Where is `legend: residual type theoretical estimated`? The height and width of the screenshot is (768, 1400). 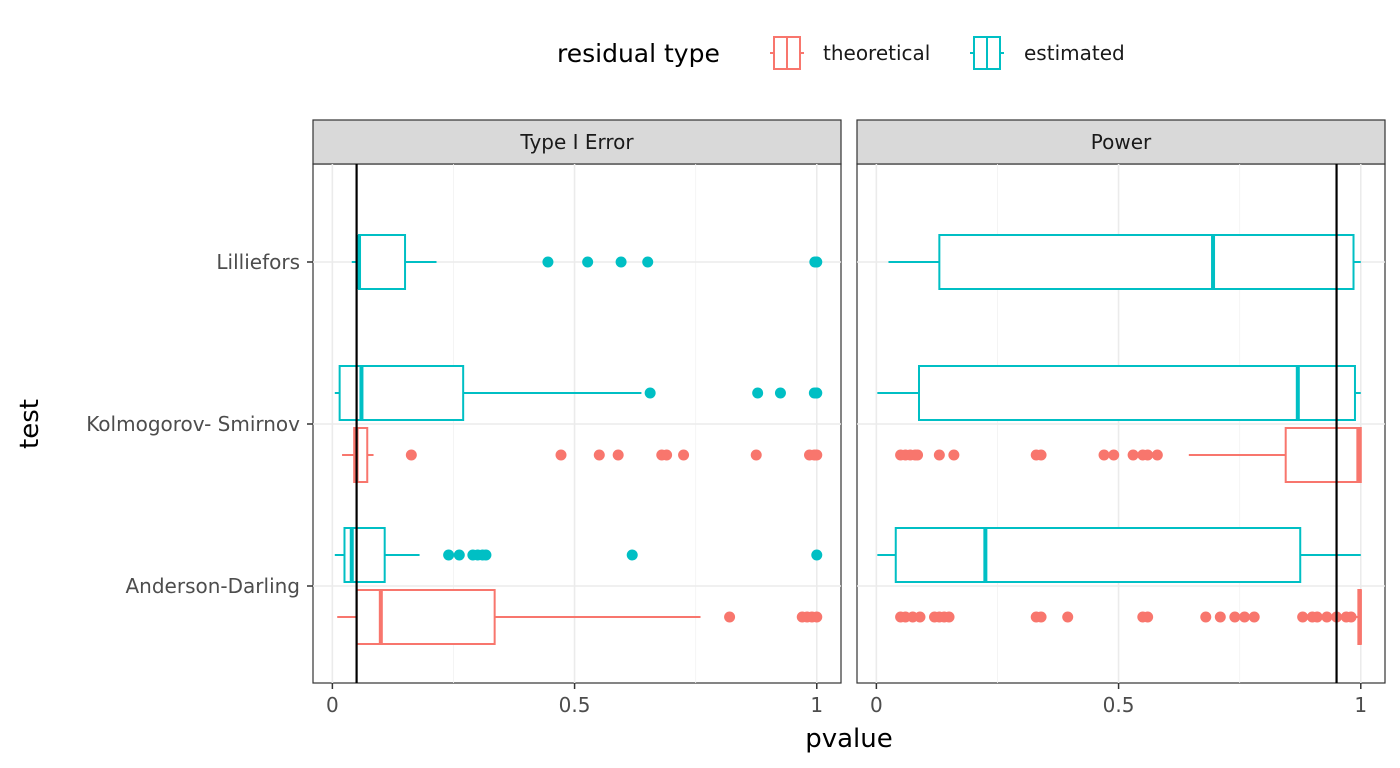
legend: residual type theoretical estimated is located at coordinates (841, 53).